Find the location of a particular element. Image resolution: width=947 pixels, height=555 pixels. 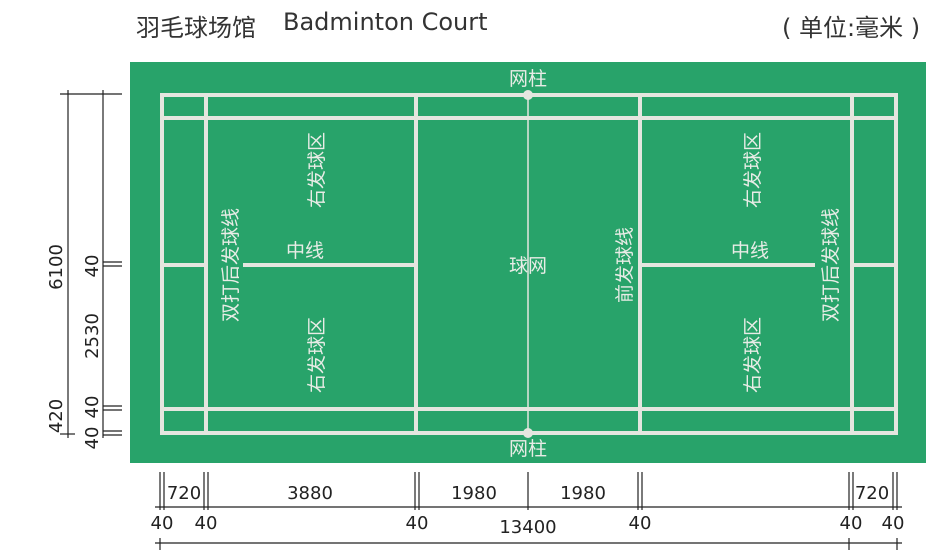

dim-net1: 1980 is located at coordinates (474, 493).